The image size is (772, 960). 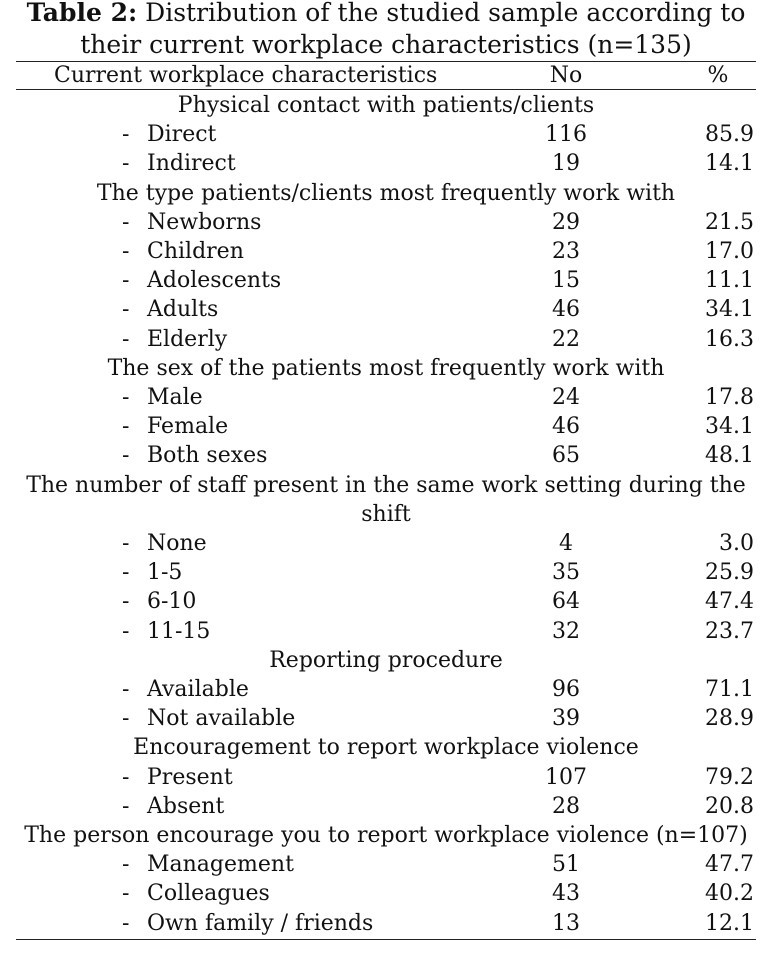 What do you see at coordinates (566, 222) in the screenshot?
I see `row-count: 29` at bounding box center [566, 222].